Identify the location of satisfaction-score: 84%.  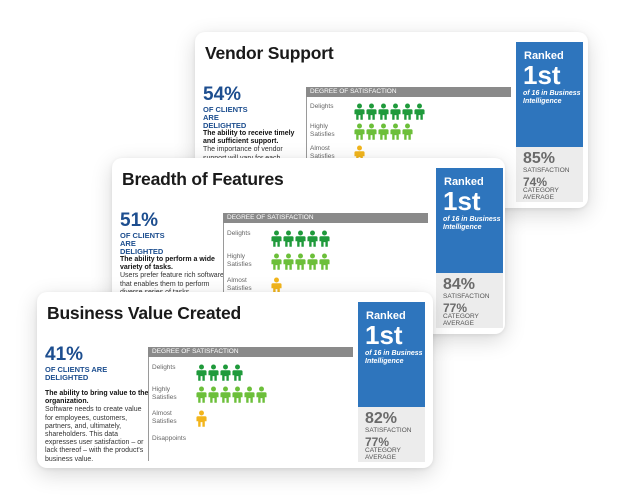
(459, 284).